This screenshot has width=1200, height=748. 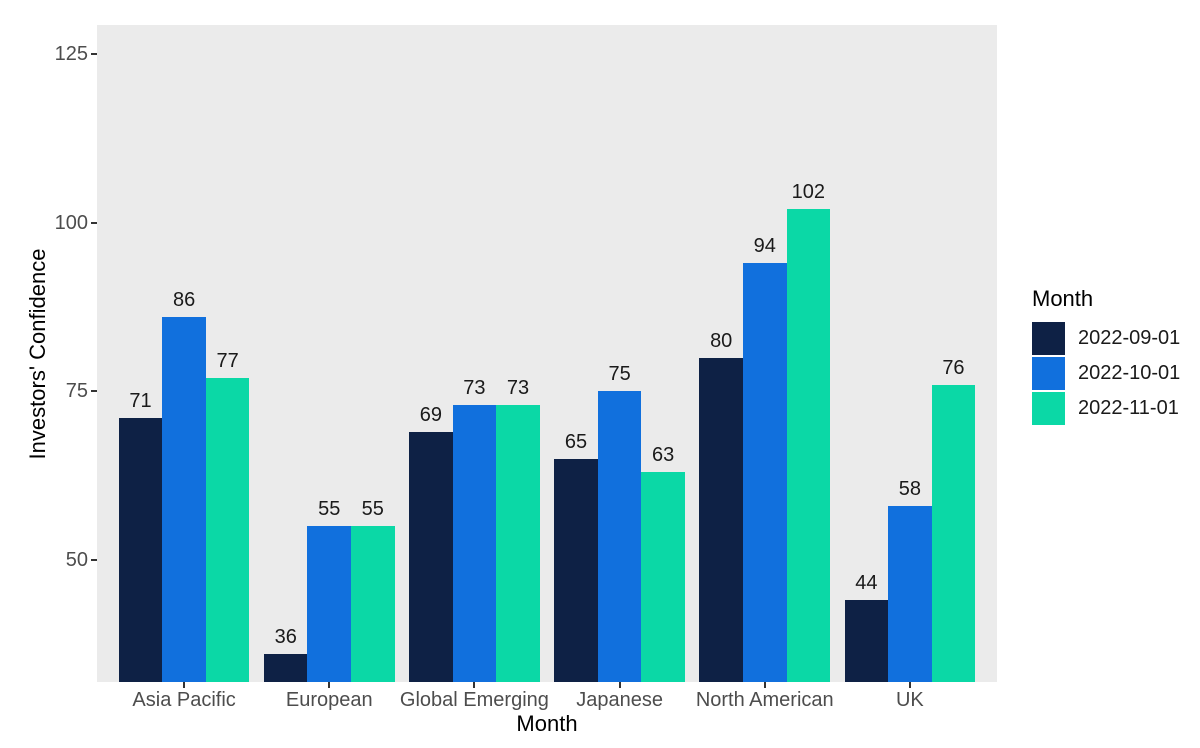 What do you see at coordinates (619, 374) in the screenshot?
I see `bar-value-label: 75` at bounding box center [619, 374].